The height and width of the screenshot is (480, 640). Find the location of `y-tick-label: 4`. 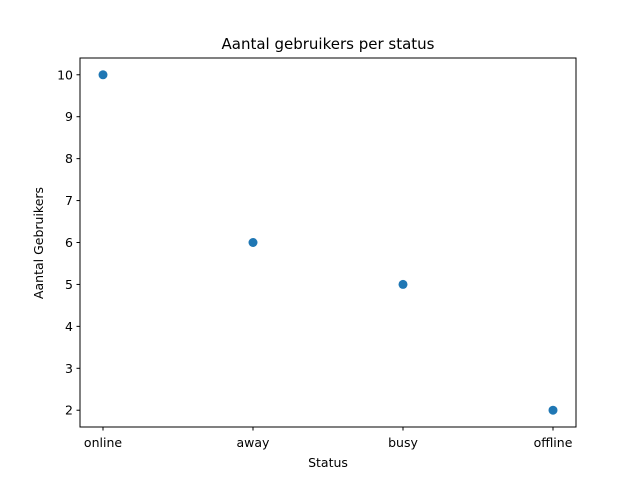

y-tick-label: 4 is located at coordinates (69, 326).